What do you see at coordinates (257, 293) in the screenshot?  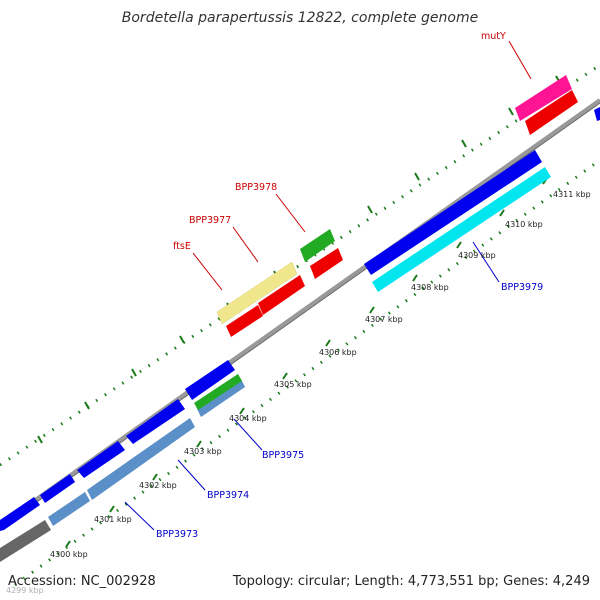 I see `gene-ftsE` at bounding box center [257, 293].